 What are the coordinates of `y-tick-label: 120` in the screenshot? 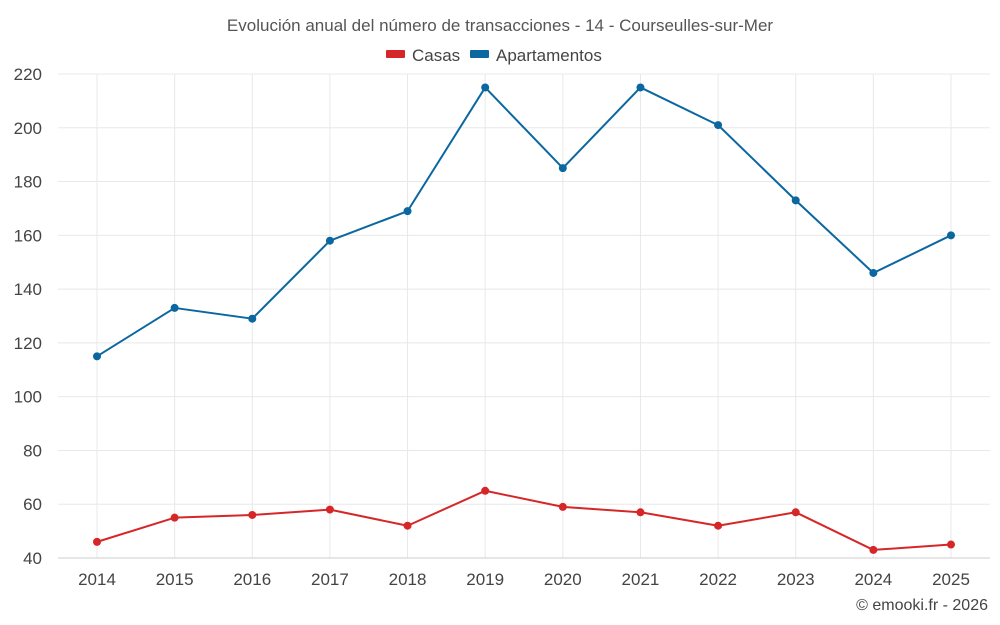 It's located at (28, 343).